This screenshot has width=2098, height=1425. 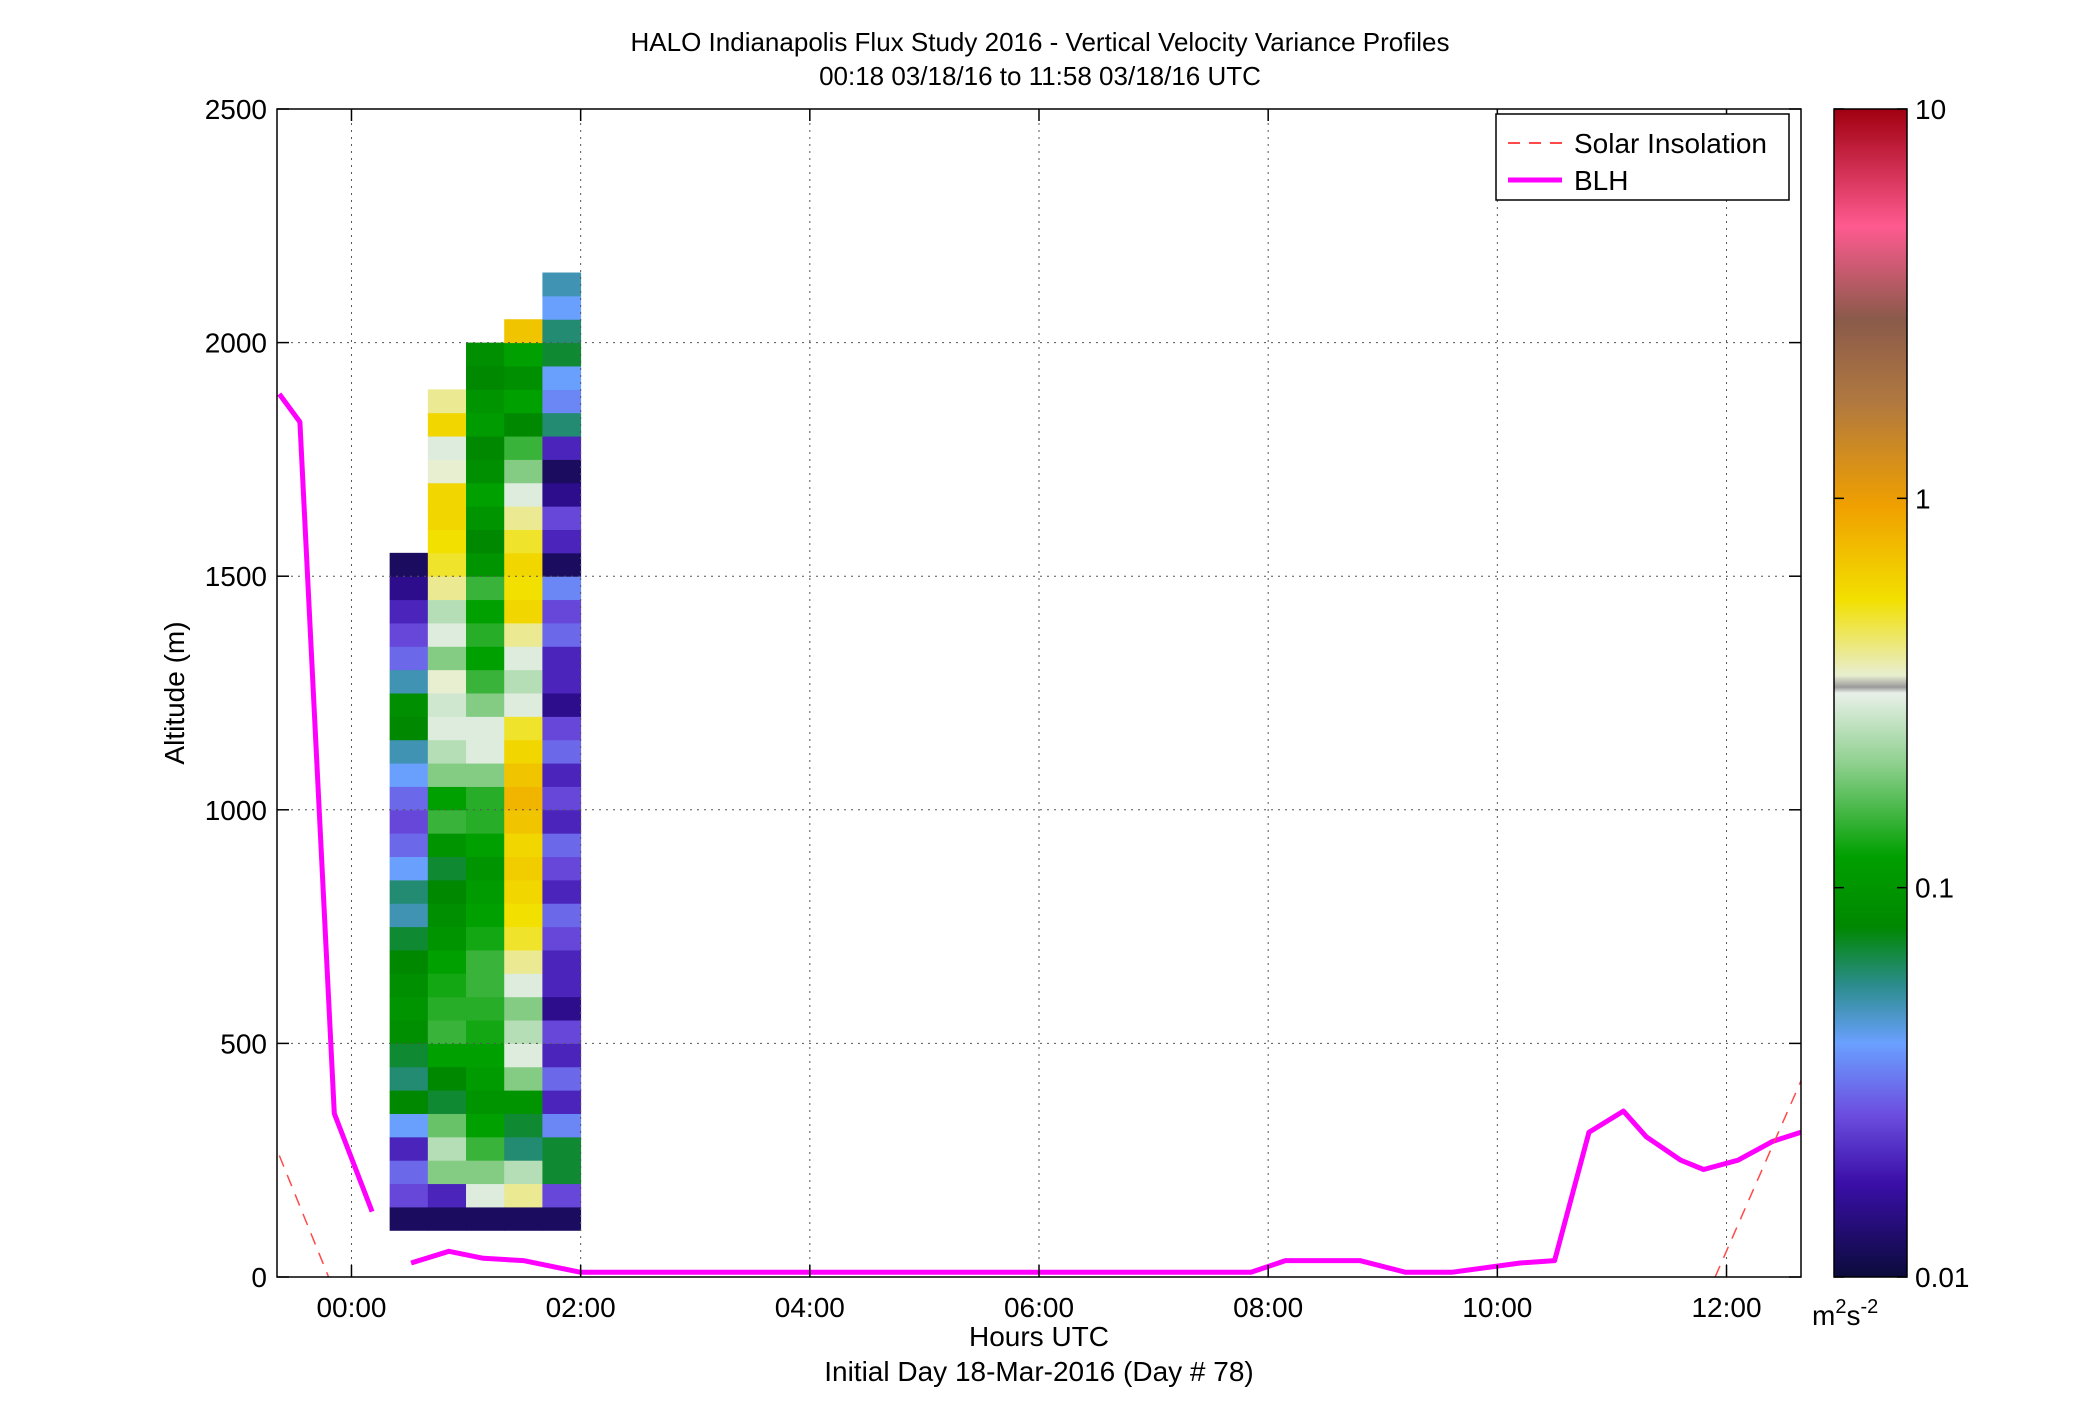 I want to click on x-tick-label: 06:00, so click(x=1039, y=1307).